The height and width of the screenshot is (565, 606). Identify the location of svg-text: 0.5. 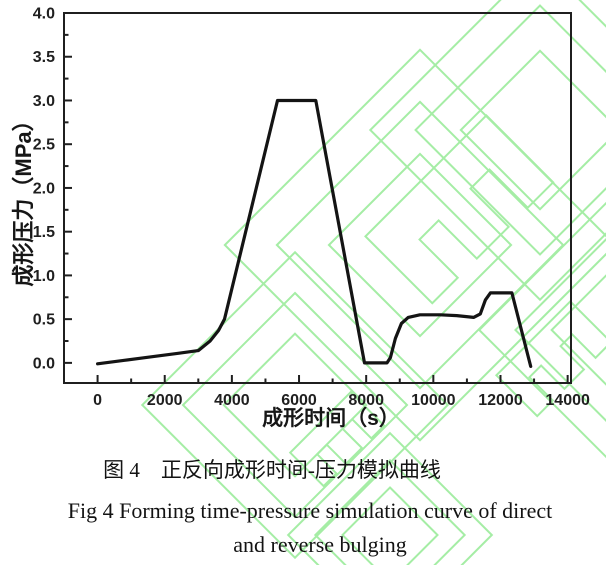
(44, 320).